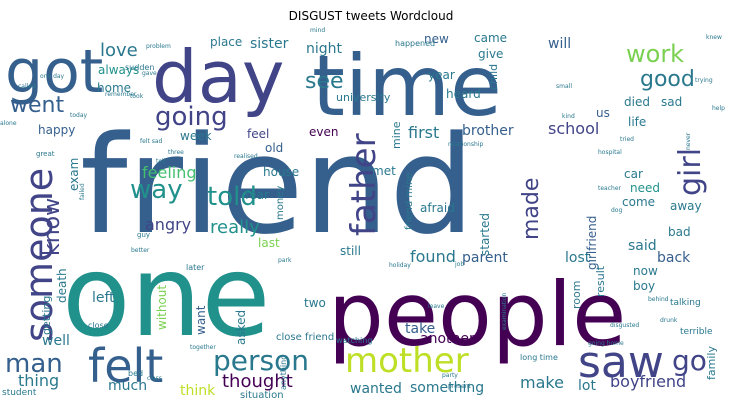 Image resolution: width=742 pixels, height=405 pixels. What do you see at coordinates (162, 307) in the screenshot?
I see `word-without: without` at bounding box center [162, 307].